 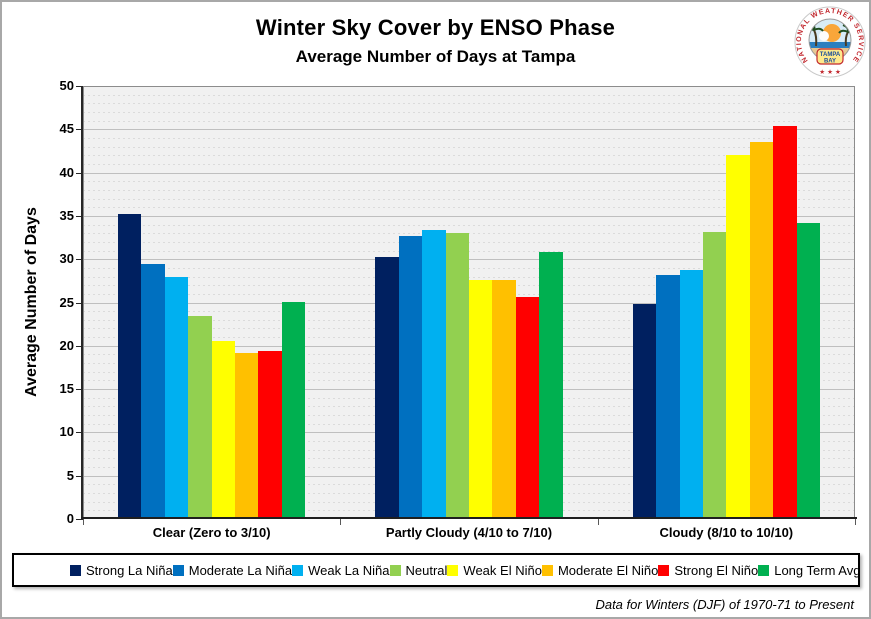 What do you see at coordinates (738, 337) in the screenshot?
I see `bar-weak-el-ni-o-cloudy` at bounding box center [738, 337].